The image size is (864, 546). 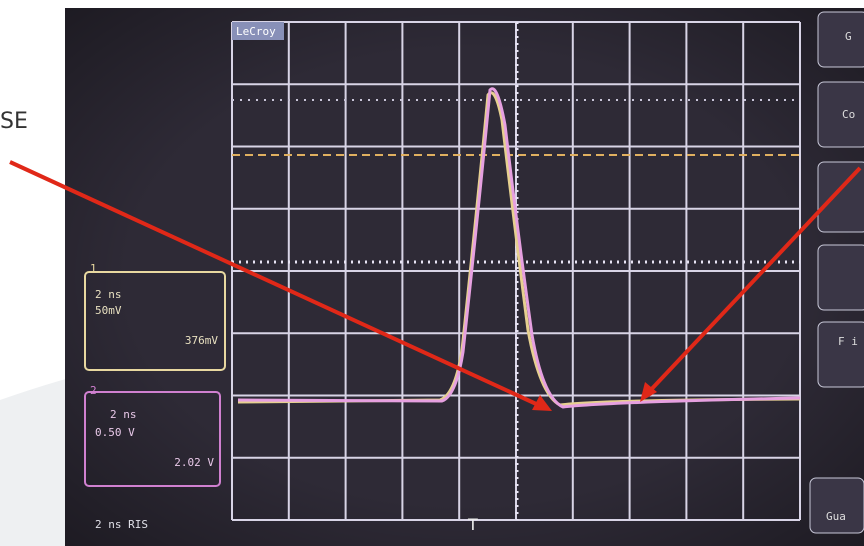 I want to click on channel-number: 2, so click(x=93, y=390).